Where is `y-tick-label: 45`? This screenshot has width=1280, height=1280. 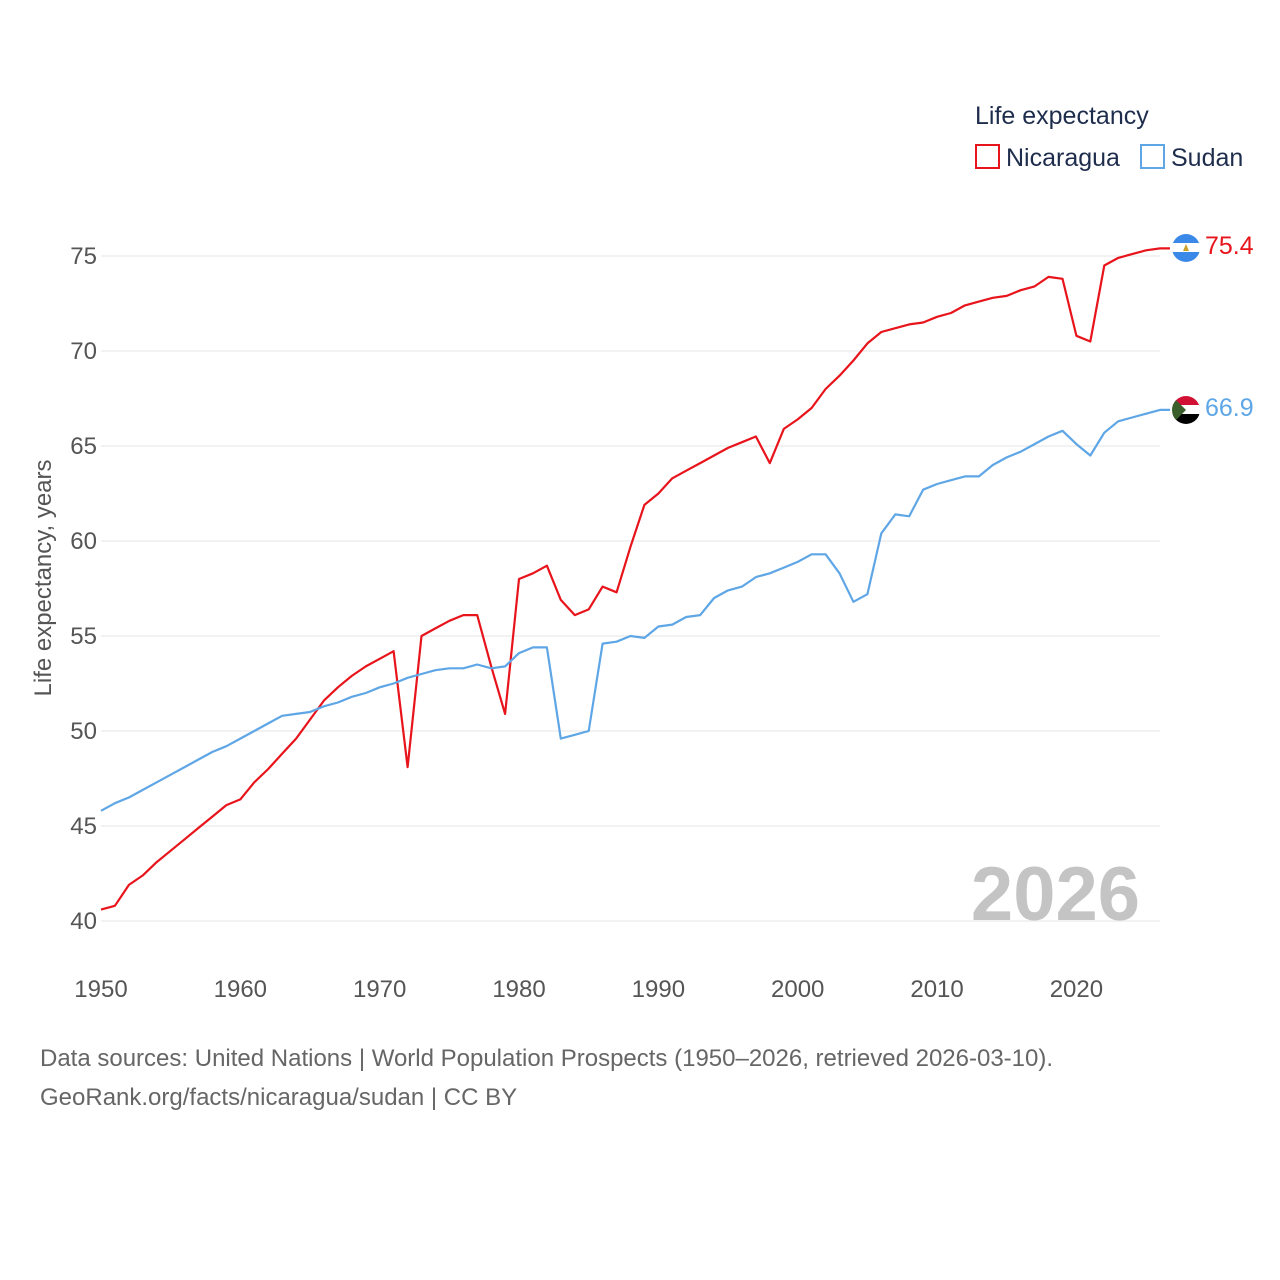
y-tick-label: 45 is located at coordinates (83, 826).